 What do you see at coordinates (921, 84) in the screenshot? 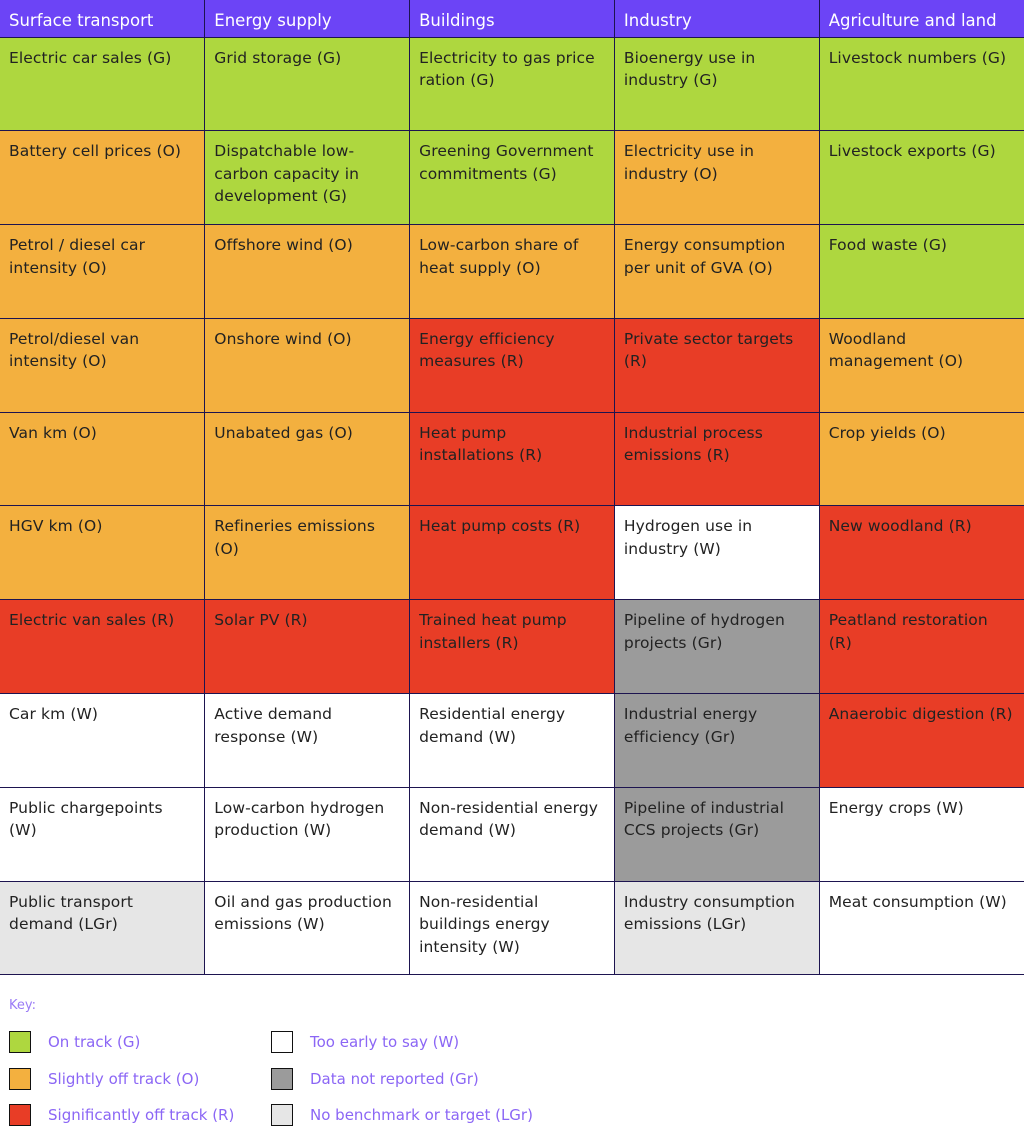
I see `indicator-cell: Livestock numbers (G)` at bounding box center [921, 84].